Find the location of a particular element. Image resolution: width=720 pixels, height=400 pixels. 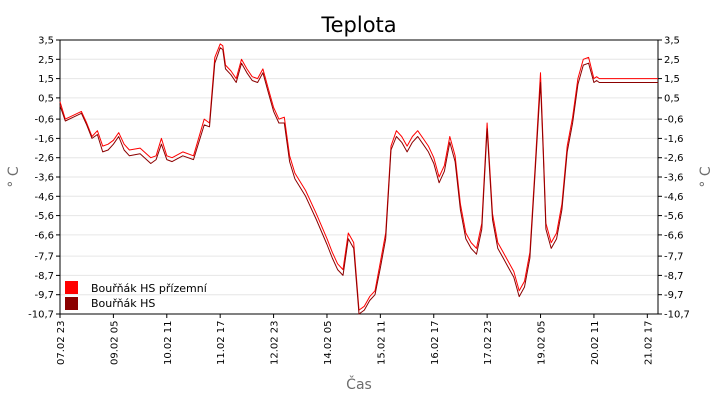

y-tick-label-left: -0,6 is located at coordinates (44, 120).